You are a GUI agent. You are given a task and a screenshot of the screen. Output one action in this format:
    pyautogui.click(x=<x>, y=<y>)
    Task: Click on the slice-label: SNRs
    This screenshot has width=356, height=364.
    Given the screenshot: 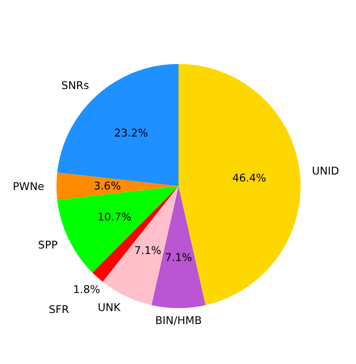 What is the action you would take?
    pyautogui.click(x=75, y=85)
    